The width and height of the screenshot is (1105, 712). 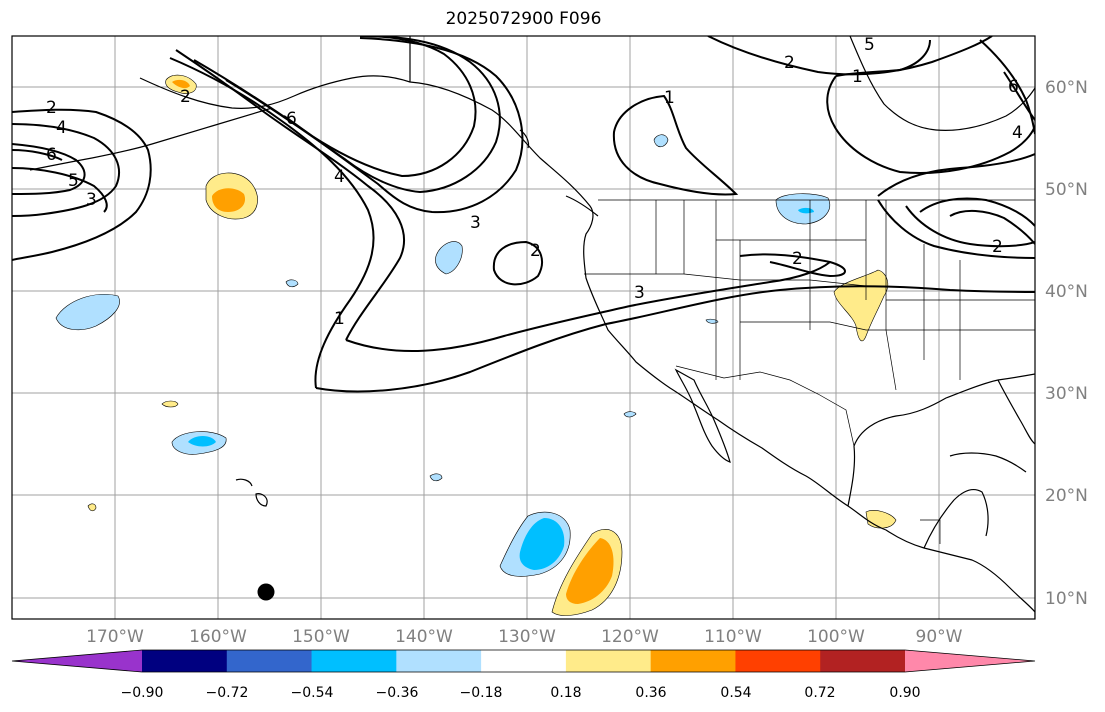 What do you see at coordinates (424, 637) in the screenshot?
I see `lon-label: 140°W` at bounding box center [424, 637].